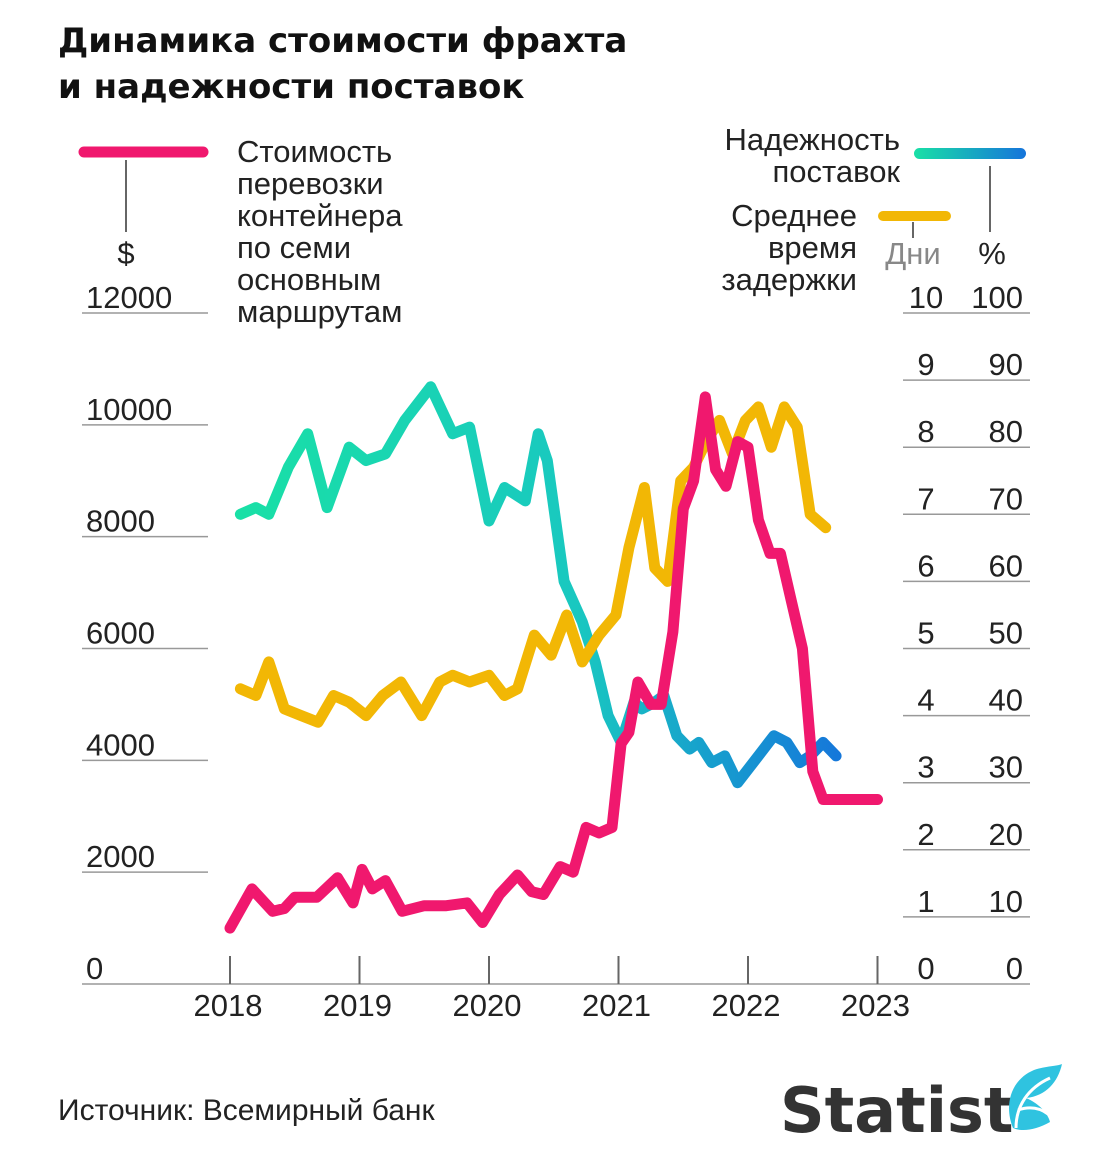  What do you see at coordinates (616, 1005) in the screenshot?
I see `x-tick-label: 2021` at bounding box center [616, 1005].